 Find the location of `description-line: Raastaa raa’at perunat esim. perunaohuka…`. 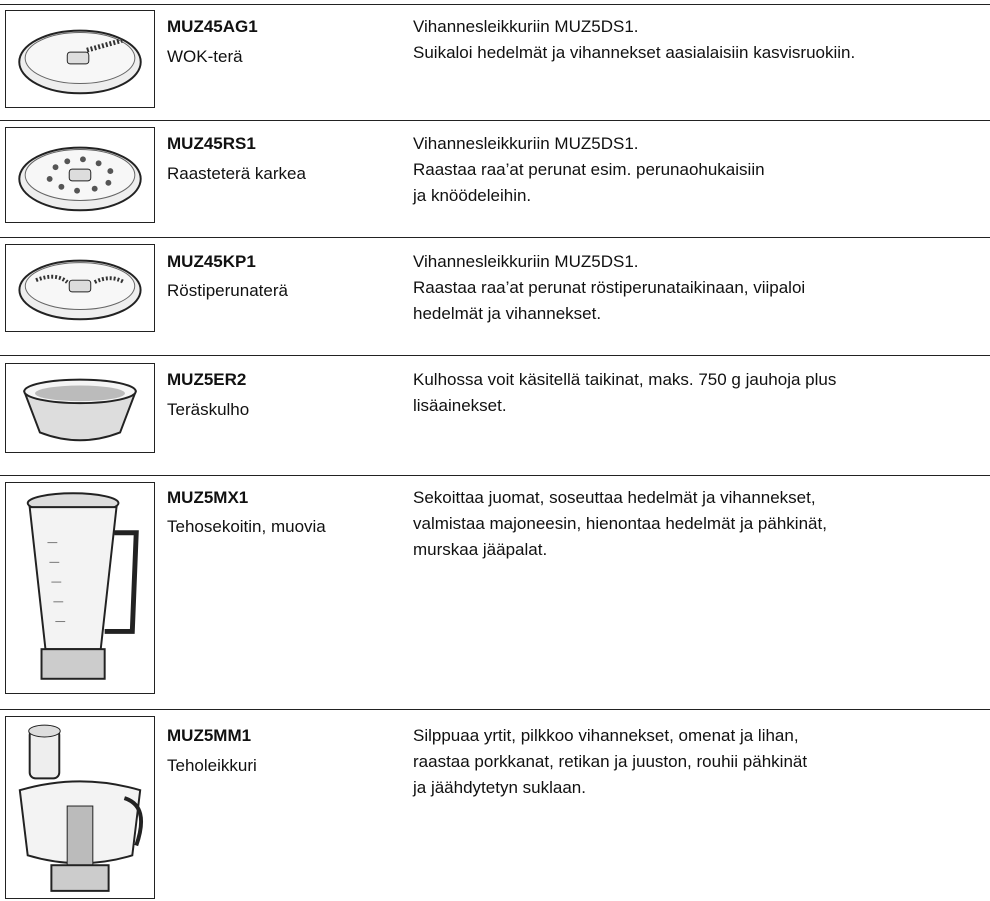

description-line: Raastaa raa’at perunat esim. perunaohuka… is located at coordinates (589, 169).